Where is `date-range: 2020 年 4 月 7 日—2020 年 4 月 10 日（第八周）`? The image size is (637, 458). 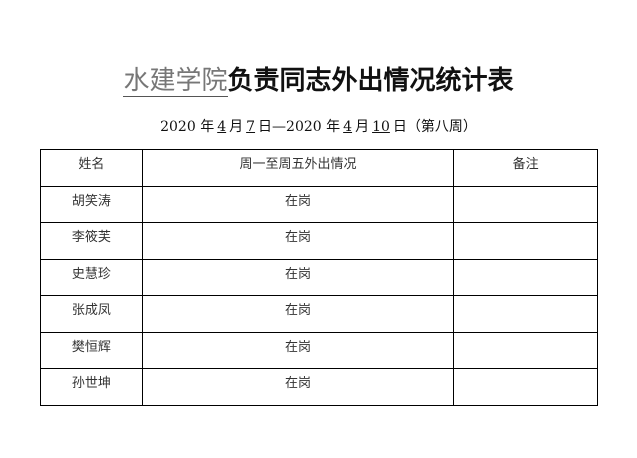 date-range: 2020 年 4 月 7 日—2020 年 4 月 10 日（第八周） is located at coordinates (318, 126).